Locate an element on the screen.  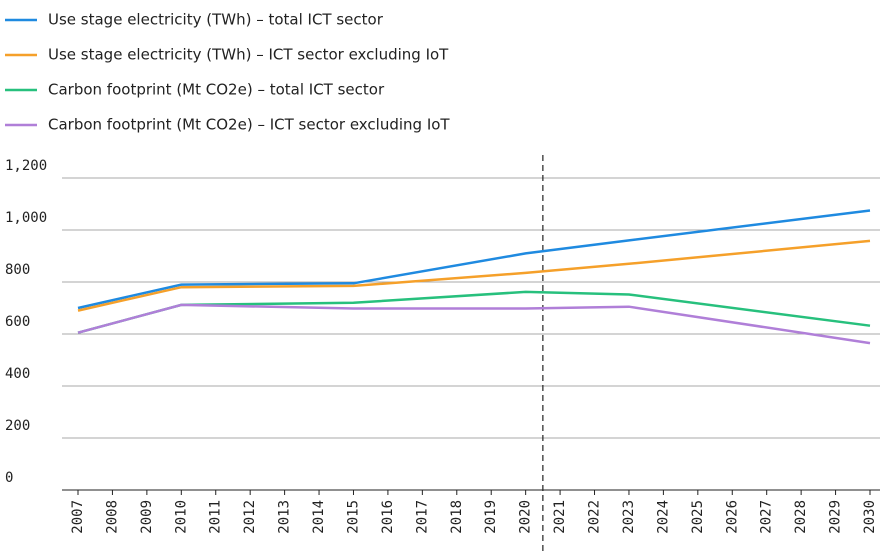
x-tick-label: 2010 is located at coordinates (181, 517).